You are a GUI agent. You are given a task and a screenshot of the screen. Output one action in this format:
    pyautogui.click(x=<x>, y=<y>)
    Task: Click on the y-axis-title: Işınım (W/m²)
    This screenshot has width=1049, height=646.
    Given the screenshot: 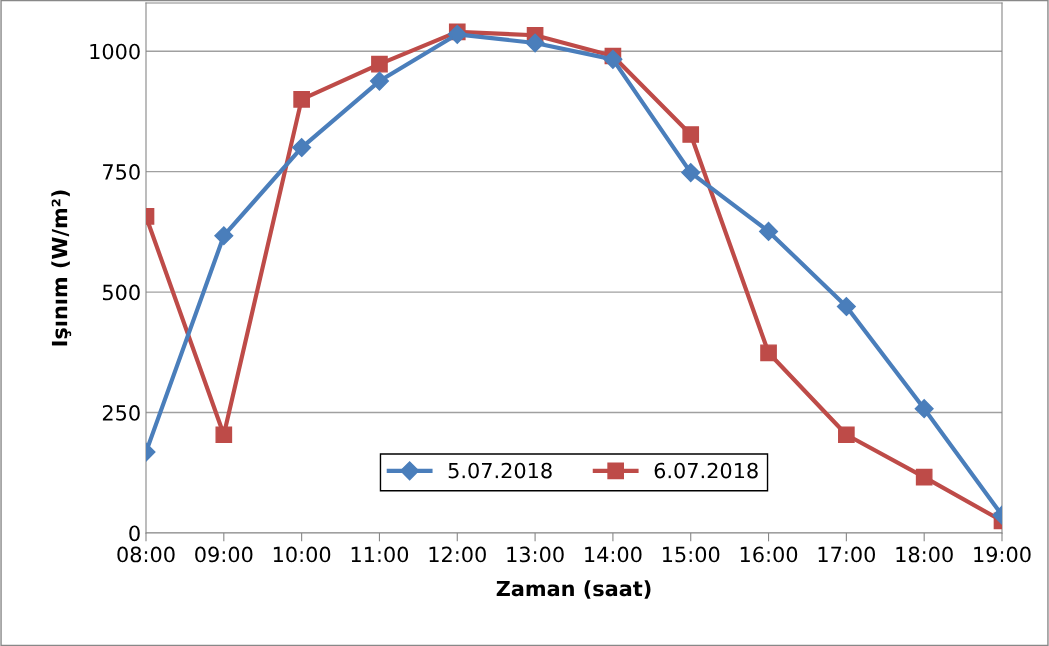 What is the action you would take?
    pyautogui.click(x=61, y=268)
    